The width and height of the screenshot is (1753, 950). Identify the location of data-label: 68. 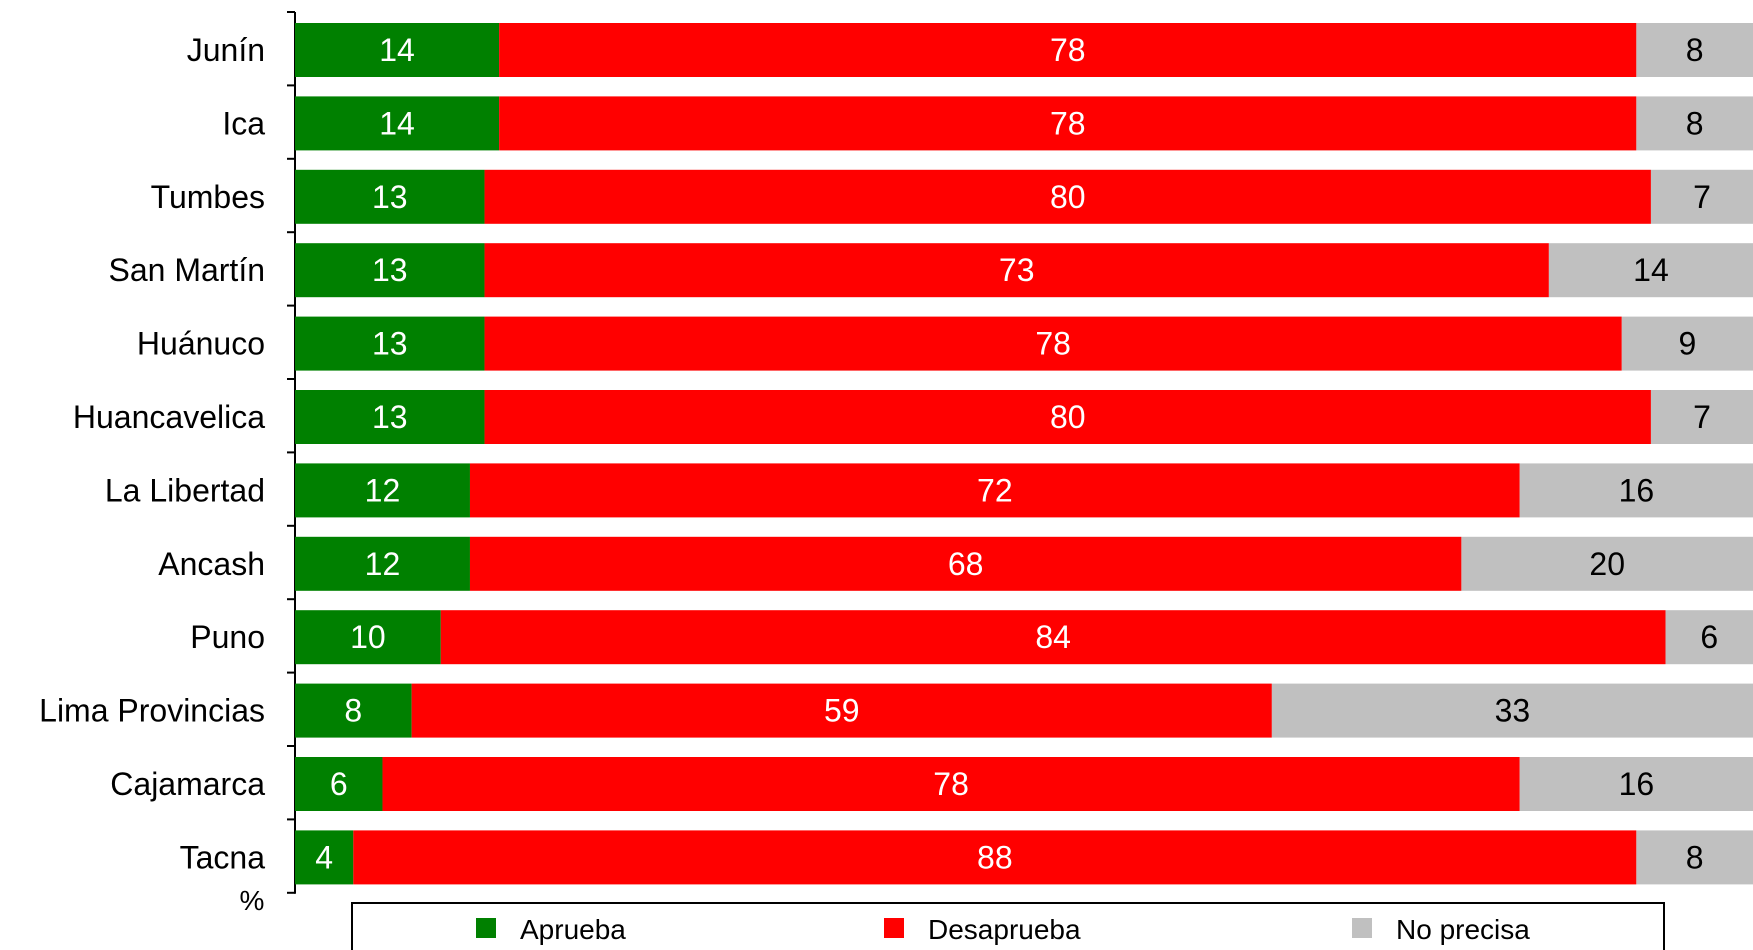
(966, 564).